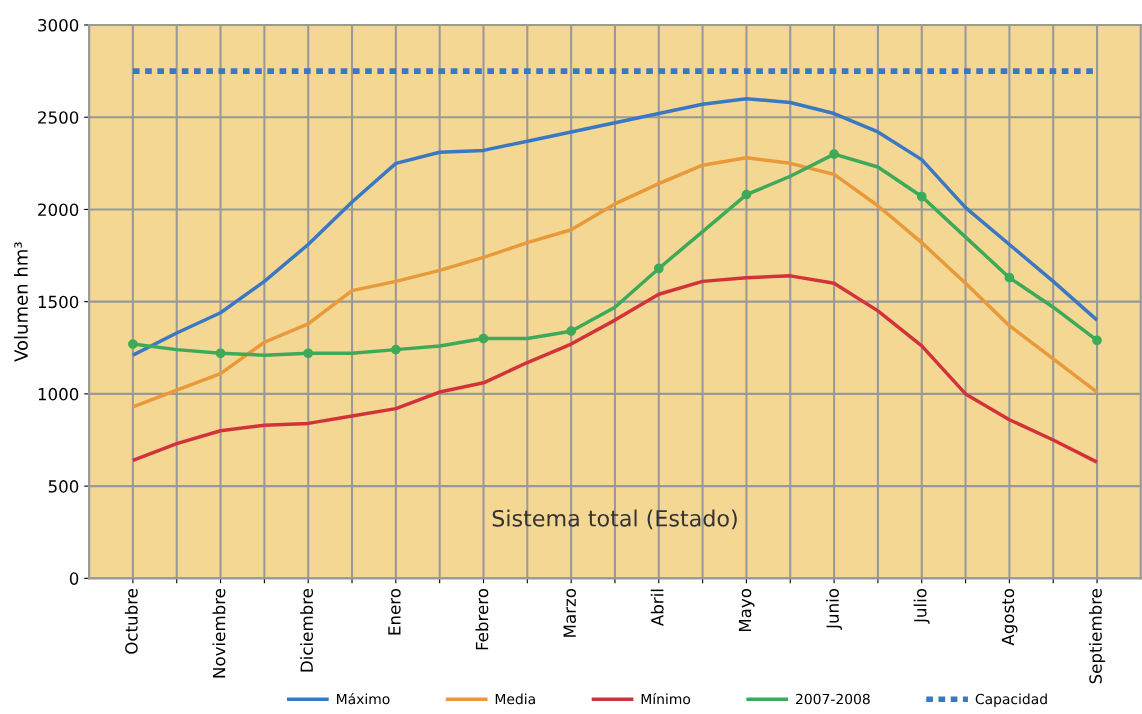  What do you see at coordinates (20, 302) in the screenshot?
I see `y-axis-title: Volumen hm³` at bounding box center [20, 302].